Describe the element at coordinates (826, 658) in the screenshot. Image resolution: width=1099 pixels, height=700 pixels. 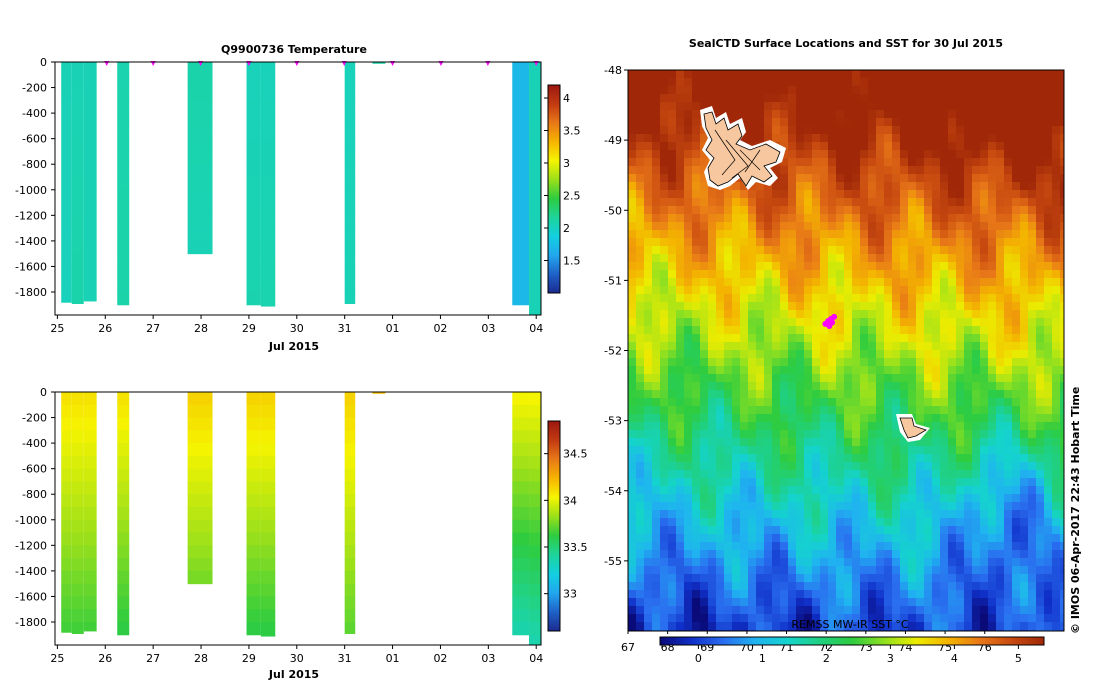
I see `sst-colorbar-tick-label: 2` at that location.